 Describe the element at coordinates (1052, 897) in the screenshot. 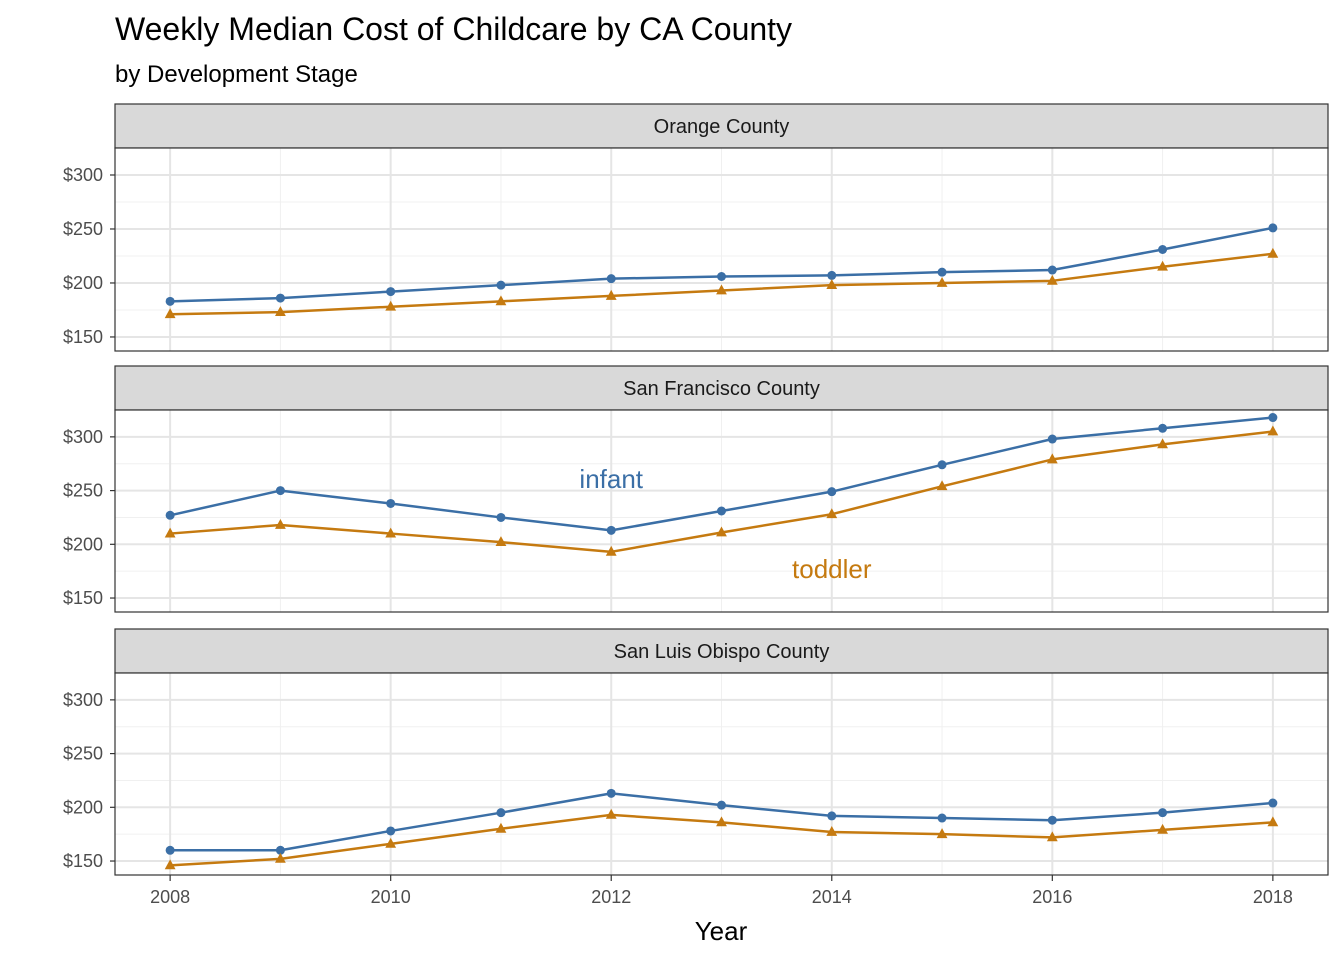

I see `x-tick-label: 2016` at that location.